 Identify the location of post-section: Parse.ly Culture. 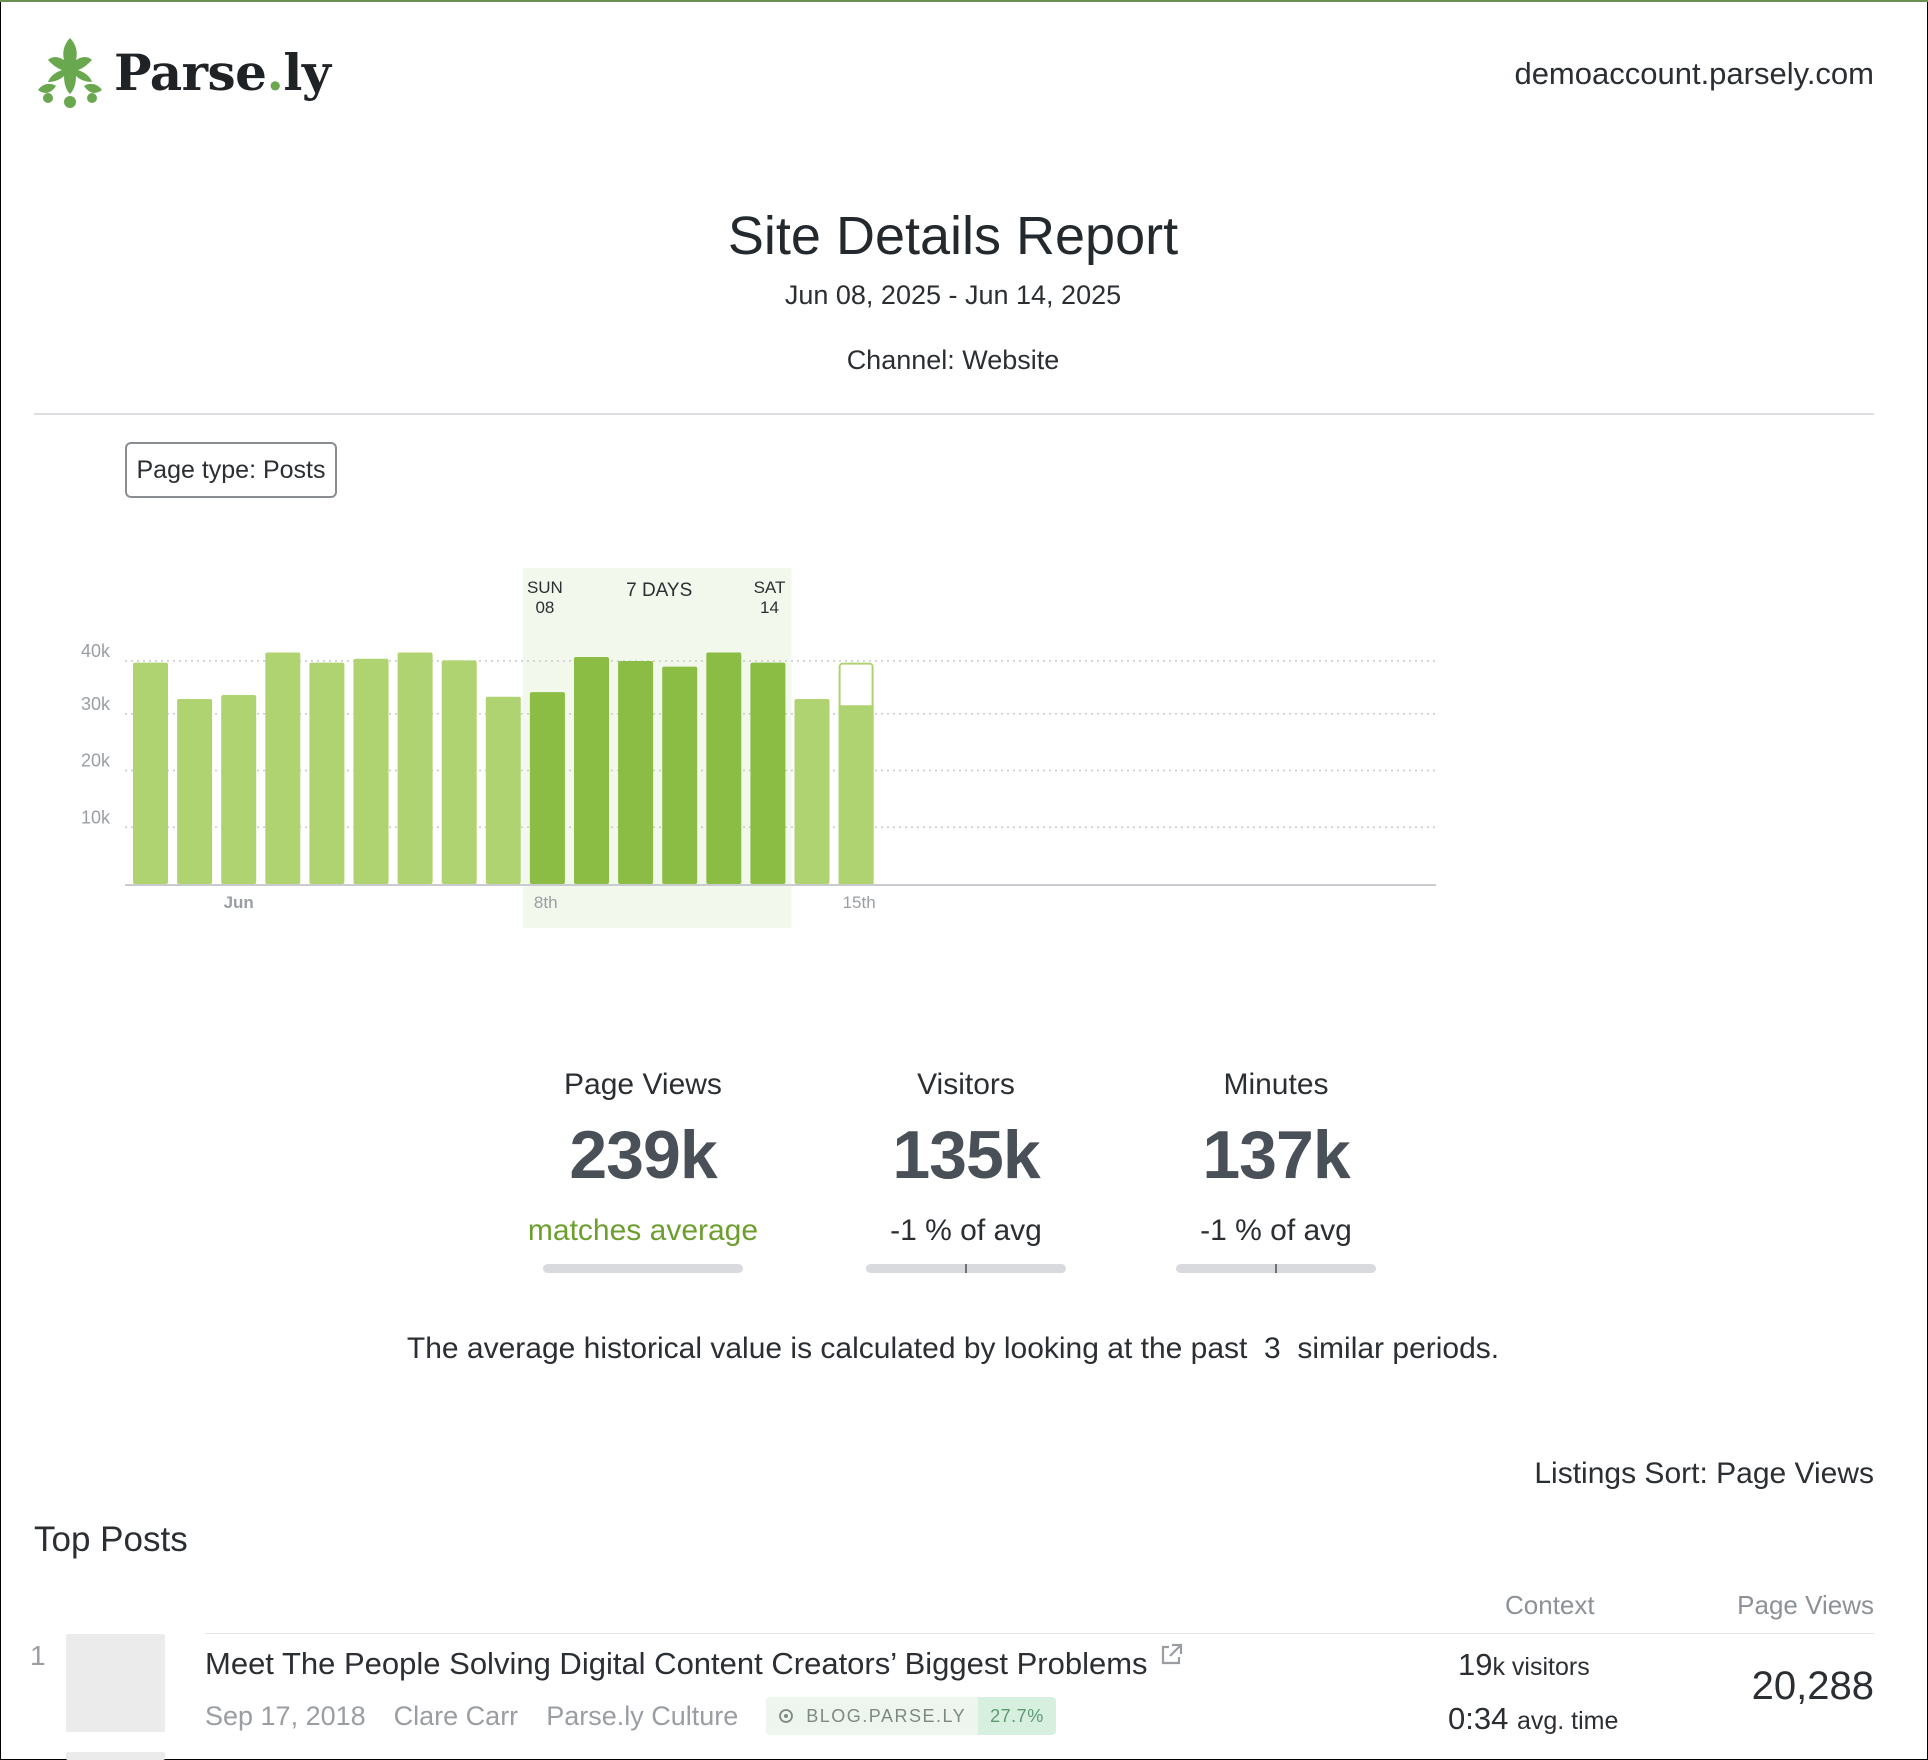
(642, 1715).